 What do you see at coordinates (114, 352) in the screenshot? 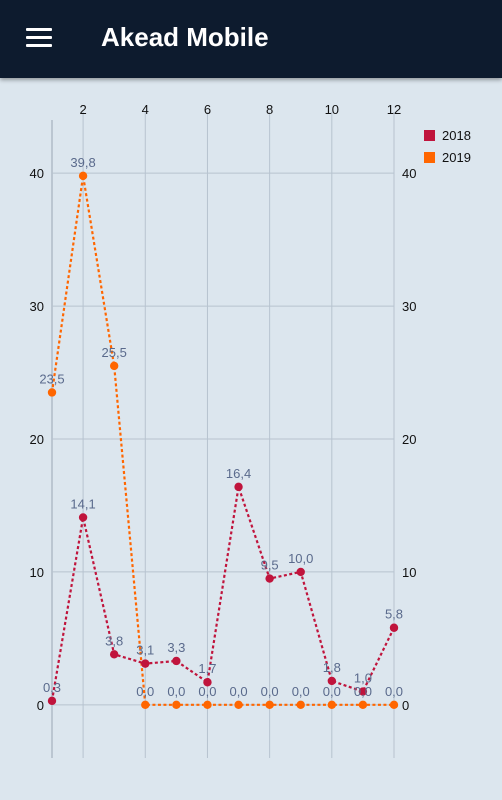
I see `data-label-2019: 25,5` at bounding box center [114, 352].